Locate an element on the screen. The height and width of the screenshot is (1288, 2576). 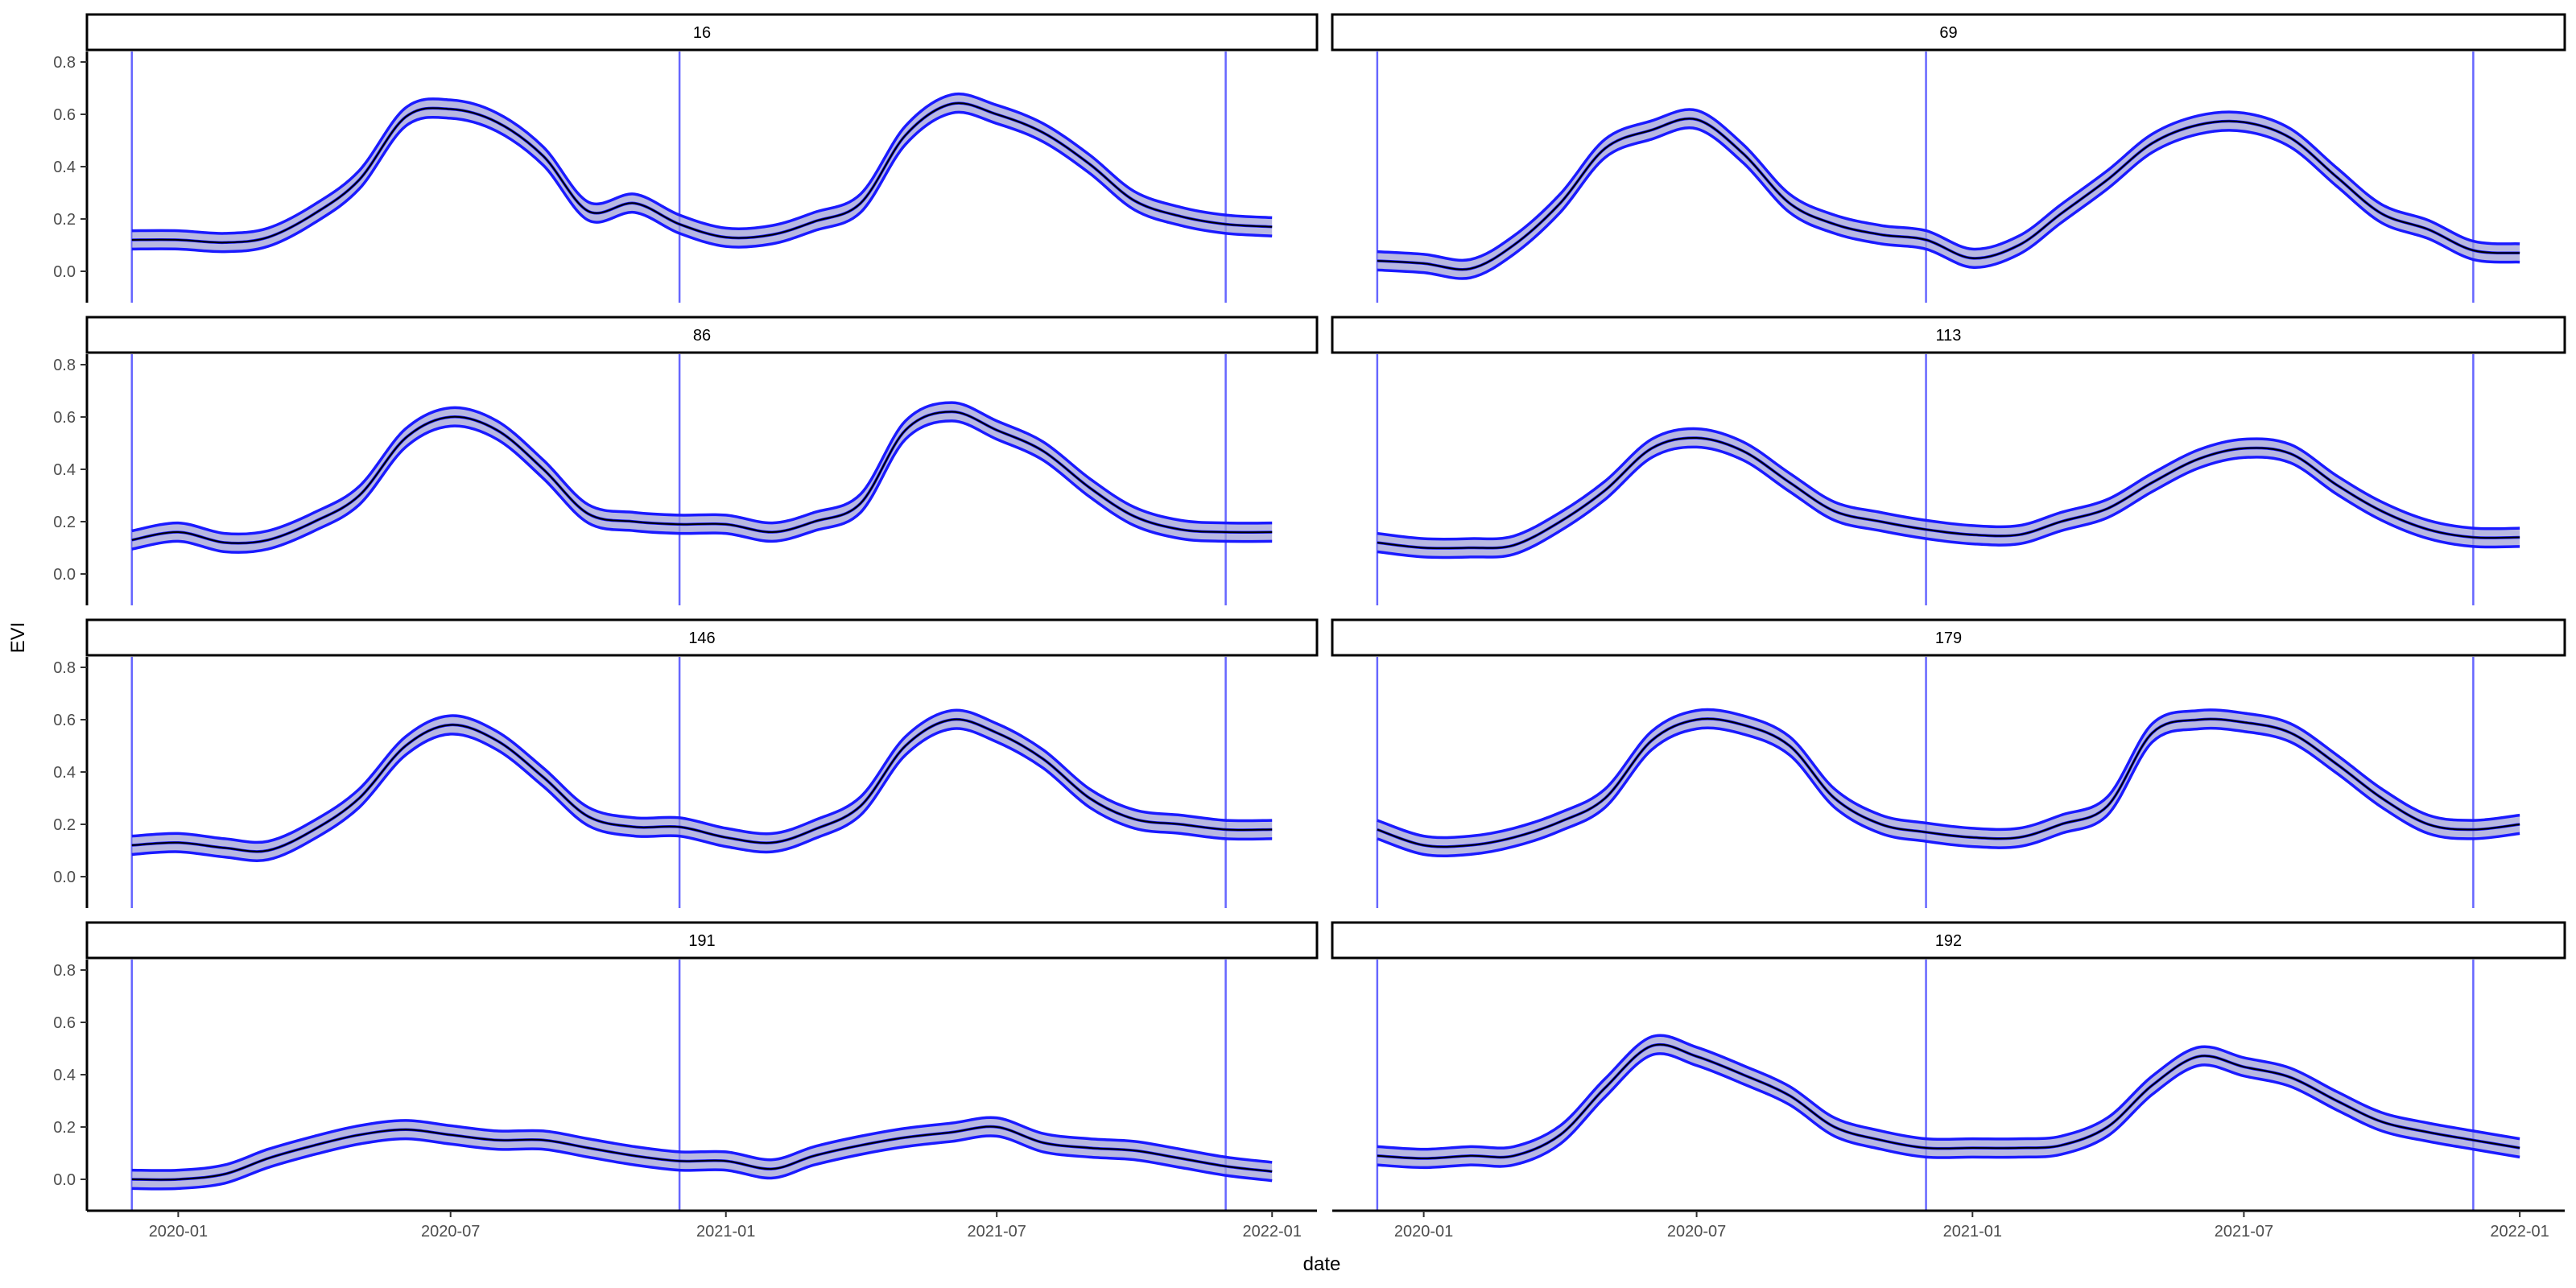
facet-panel-113: 113 is located at coordinates (1948, 460).